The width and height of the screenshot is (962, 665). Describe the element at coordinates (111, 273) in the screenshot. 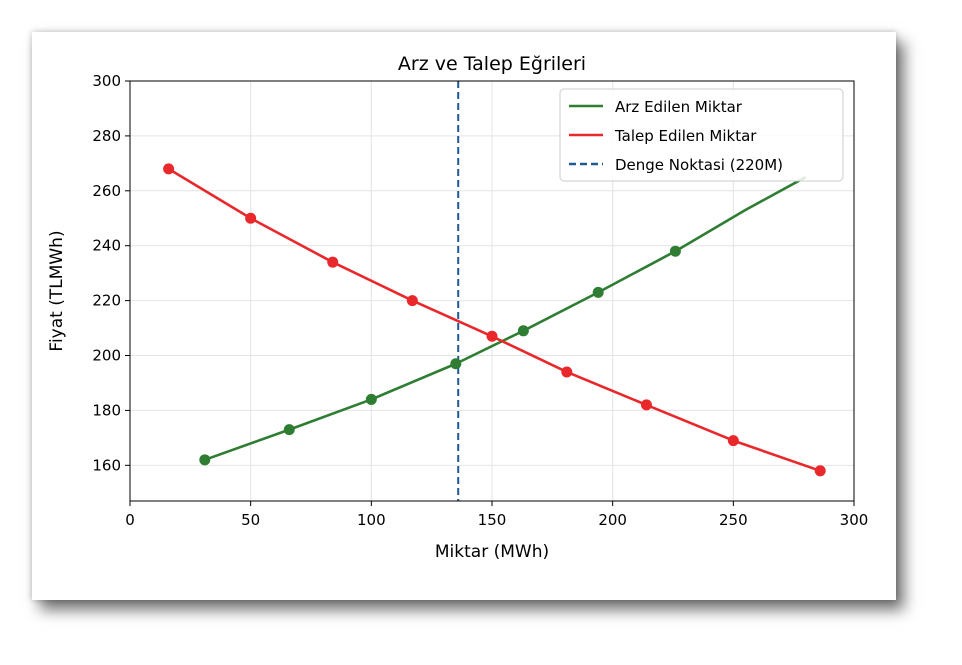

I see `y-axis-ticks: 160 180 200 220 240 260 280 300` at that location.